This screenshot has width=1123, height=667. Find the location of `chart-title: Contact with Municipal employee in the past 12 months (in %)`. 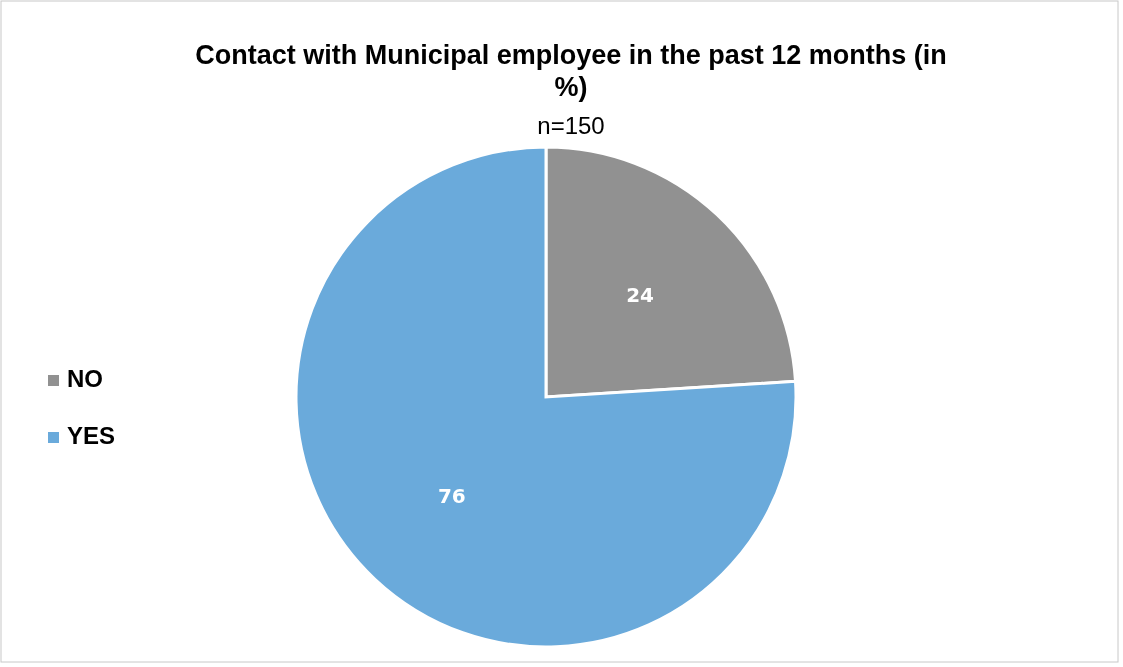

chart-title: Contact with Municipal employee in the past 12 months (in %) is located at coordinates (571, 71).